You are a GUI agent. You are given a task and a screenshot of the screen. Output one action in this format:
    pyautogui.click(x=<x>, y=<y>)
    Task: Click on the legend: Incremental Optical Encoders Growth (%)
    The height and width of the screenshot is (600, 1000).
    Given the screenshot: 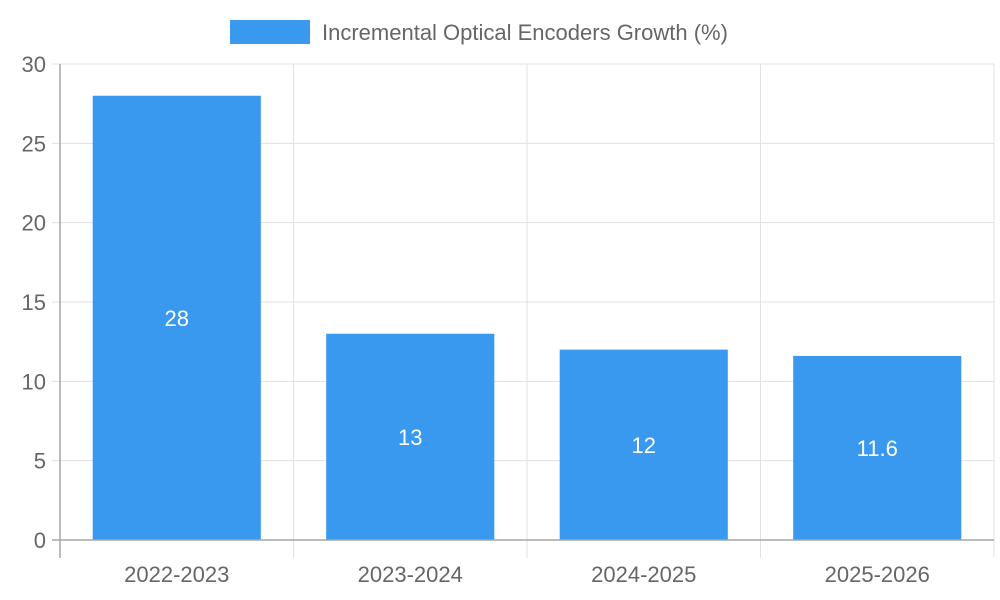 What is the action you would take?
    pyautogui.click(x=479, y=32)
    